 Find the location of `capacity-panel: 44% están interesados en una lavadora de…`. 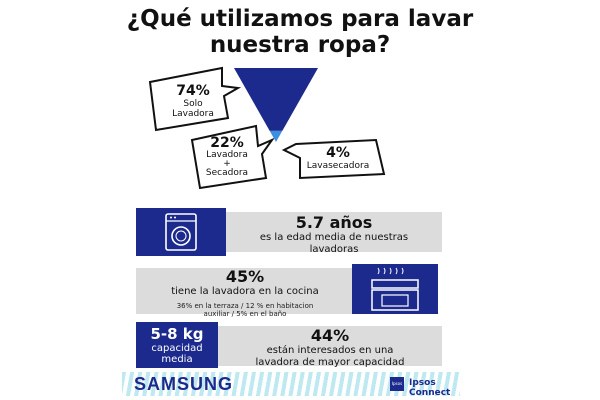

capacity-panel: 44% están interesados en una lavadora de… is located at coordinates (330, 347).